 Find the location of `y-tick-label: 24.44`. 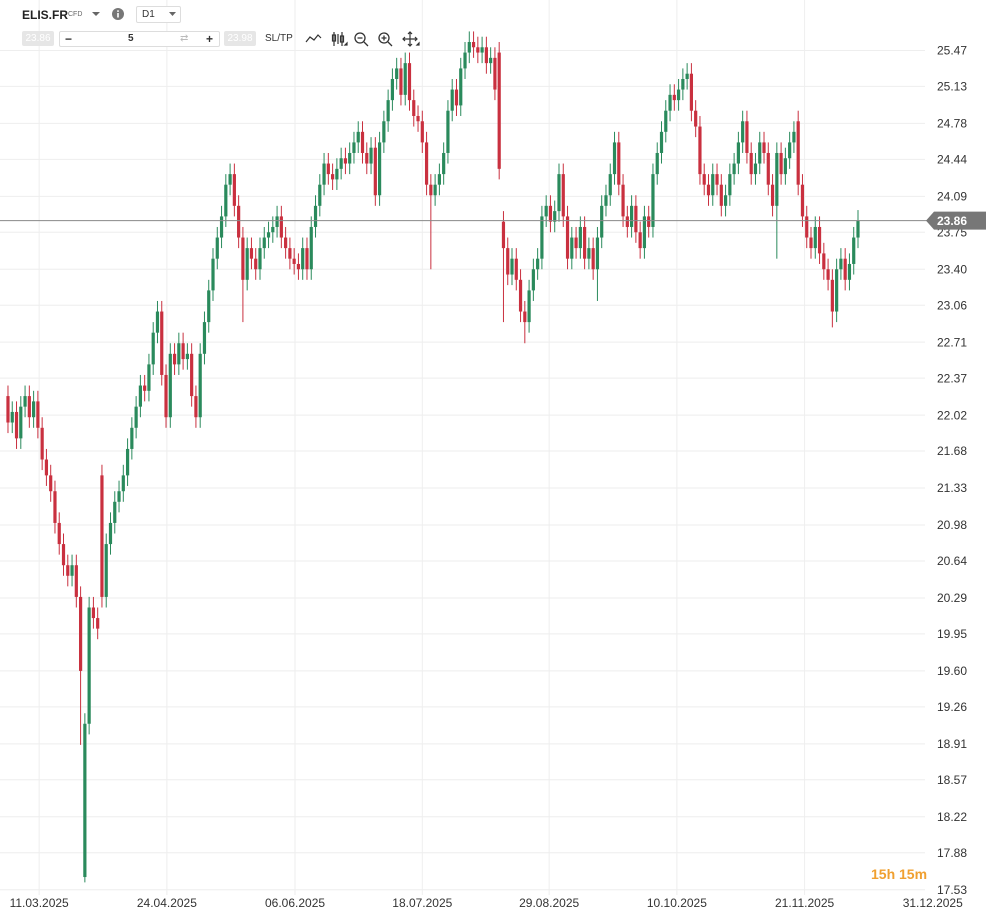

y-tick-label: 24.44 is located at coordinates (952, 159).